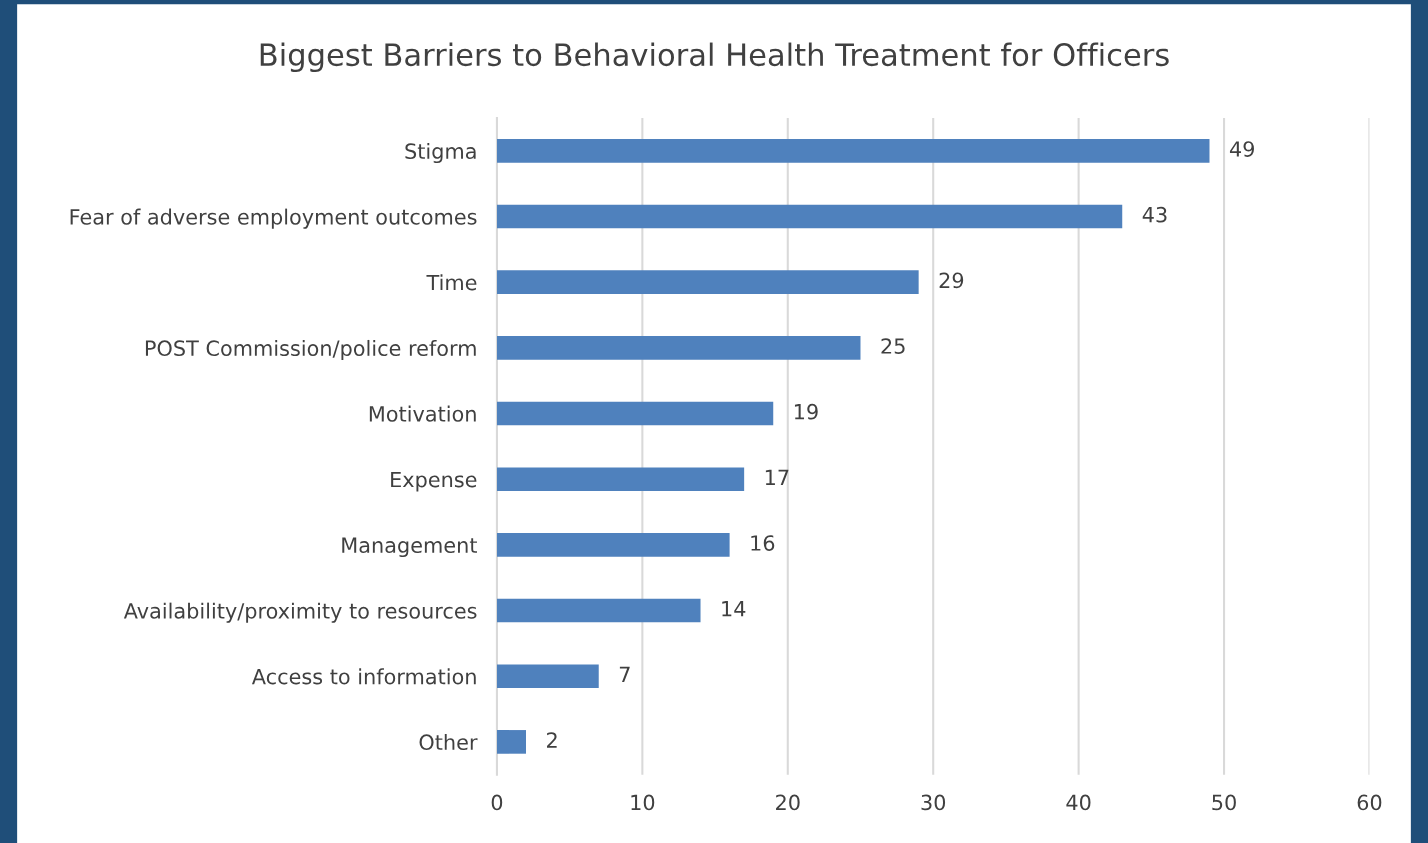 This screenshot has width=1428, height=843. What do you see at coordinates (788, 802) in the screenshot?
I see `x-tick-label: 20` at bounding box center [788, 802].